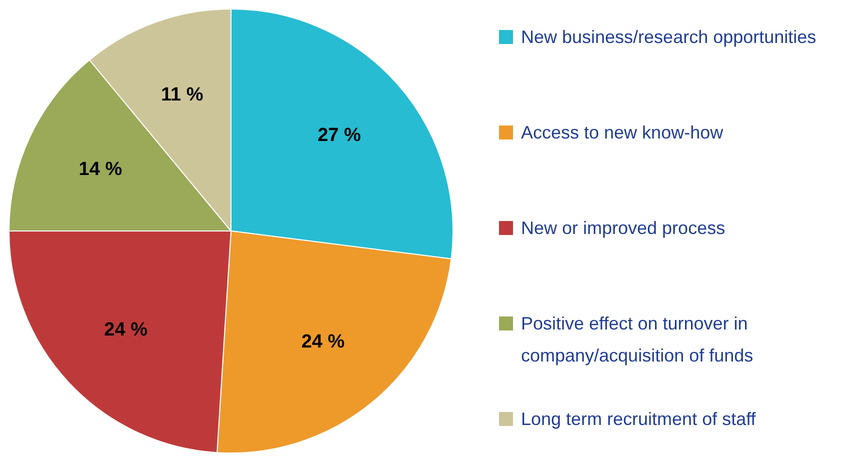  What do you see at coordinates (182, 95) in the screenshot?
I see `data-label: 11 %` at bounding box center [182, 95].